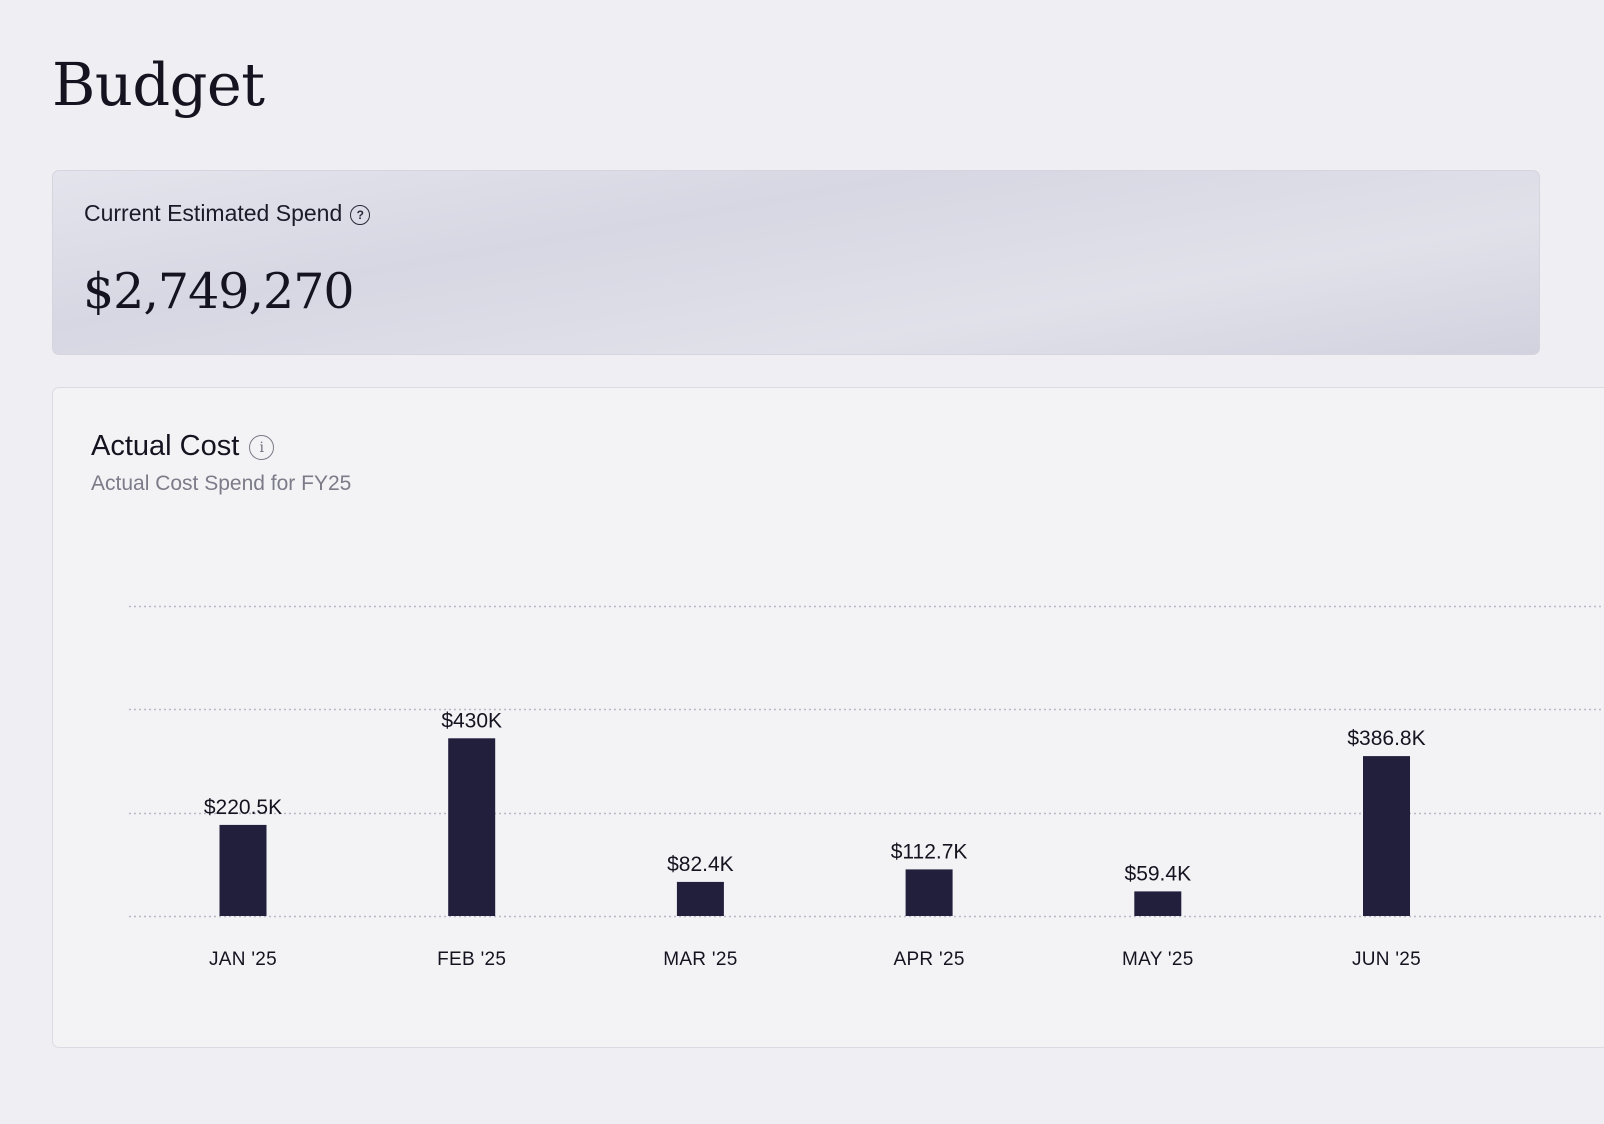 The image size is (1604, 1124). What do you see at coordinates (929, 851) in the screenshot?
I see `bar-value-label-3: $112.7K` at bounding box center [929, 851].